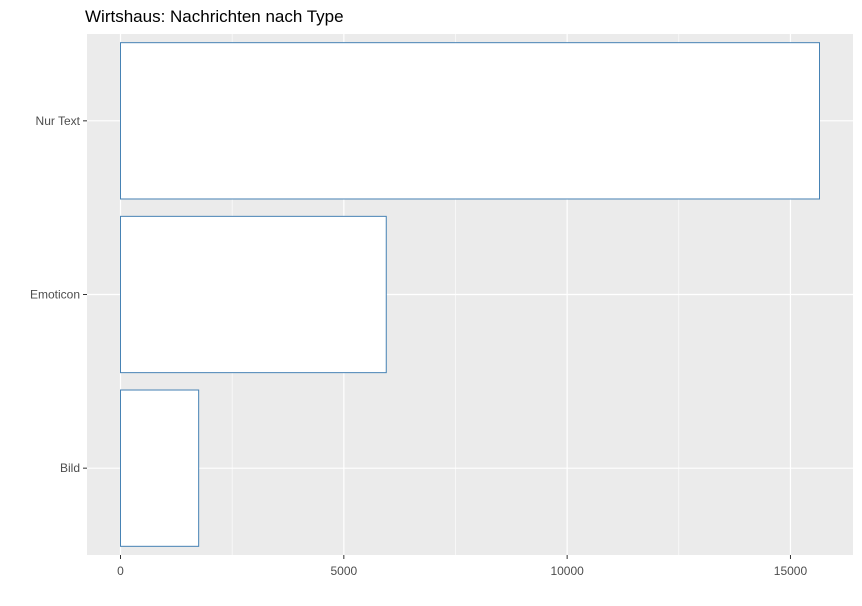  Describe the element at coordinates (70, 468) in the screenshot. I see `y-tick-label: Bild` at that location.